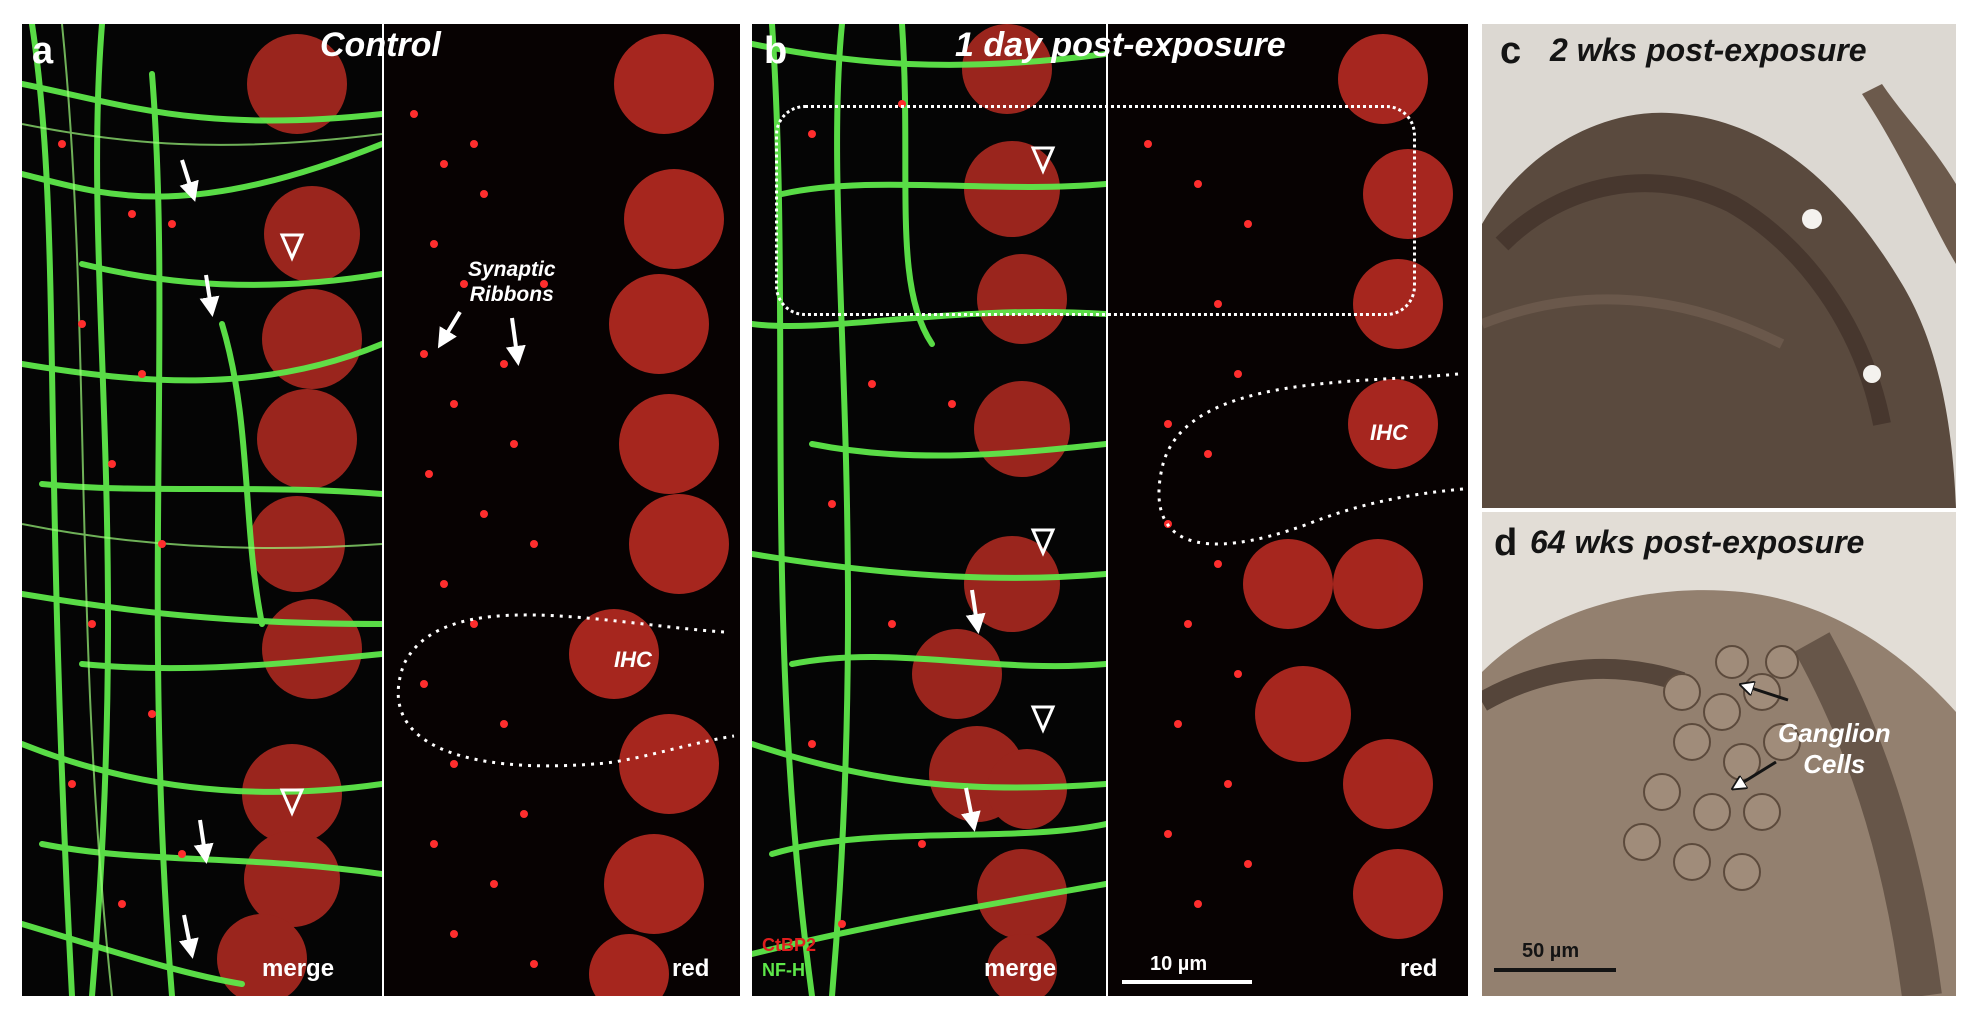  What do you see at coordinates (1389, 432) in the screenshot?
I see `panel-b-ihc-label: IHC` at bounding box center [1389, 432].